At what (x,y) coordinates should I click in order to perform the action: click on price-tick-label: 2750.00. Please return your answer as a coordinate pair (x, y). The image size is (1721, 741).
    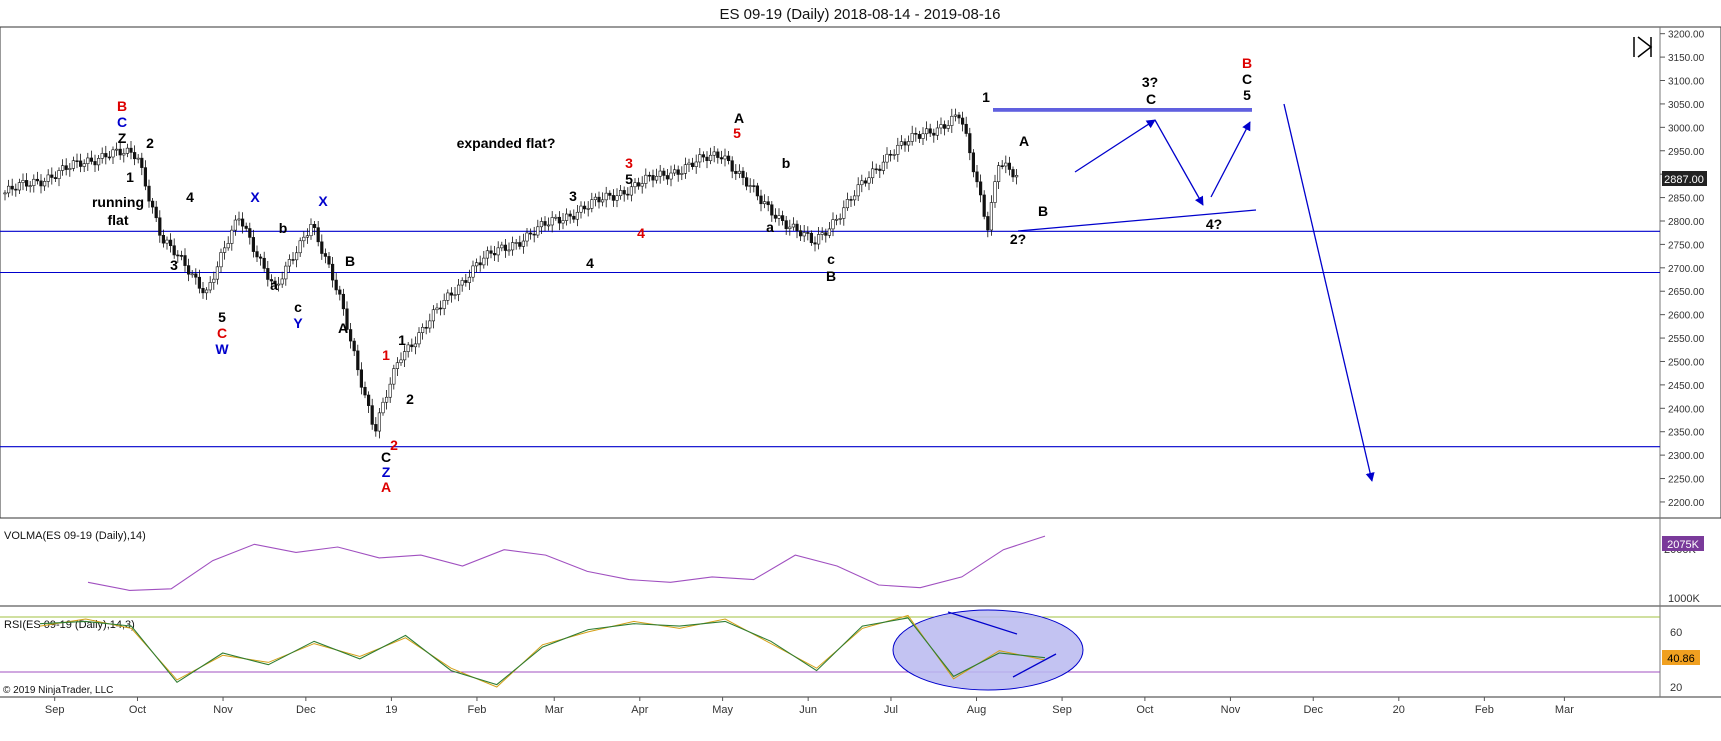
    Looking at the image, I should click on (1686, 245).